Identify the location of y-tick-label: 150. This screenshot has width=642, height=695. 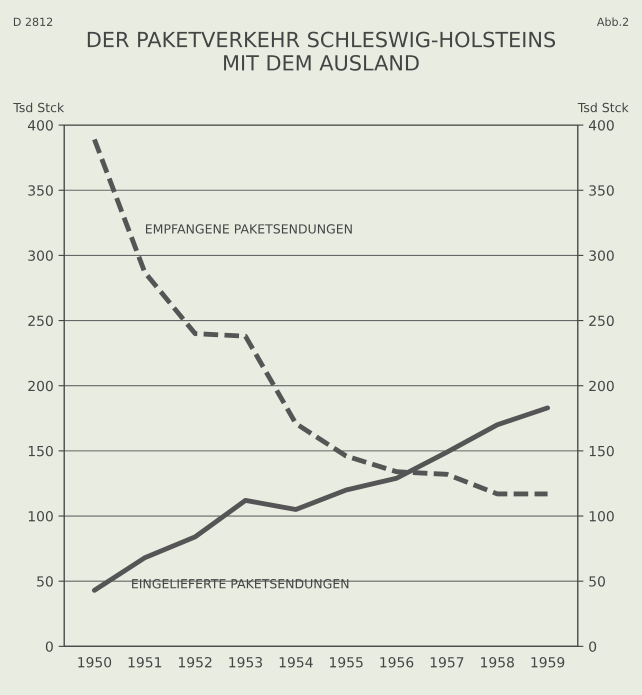
(40, 451).